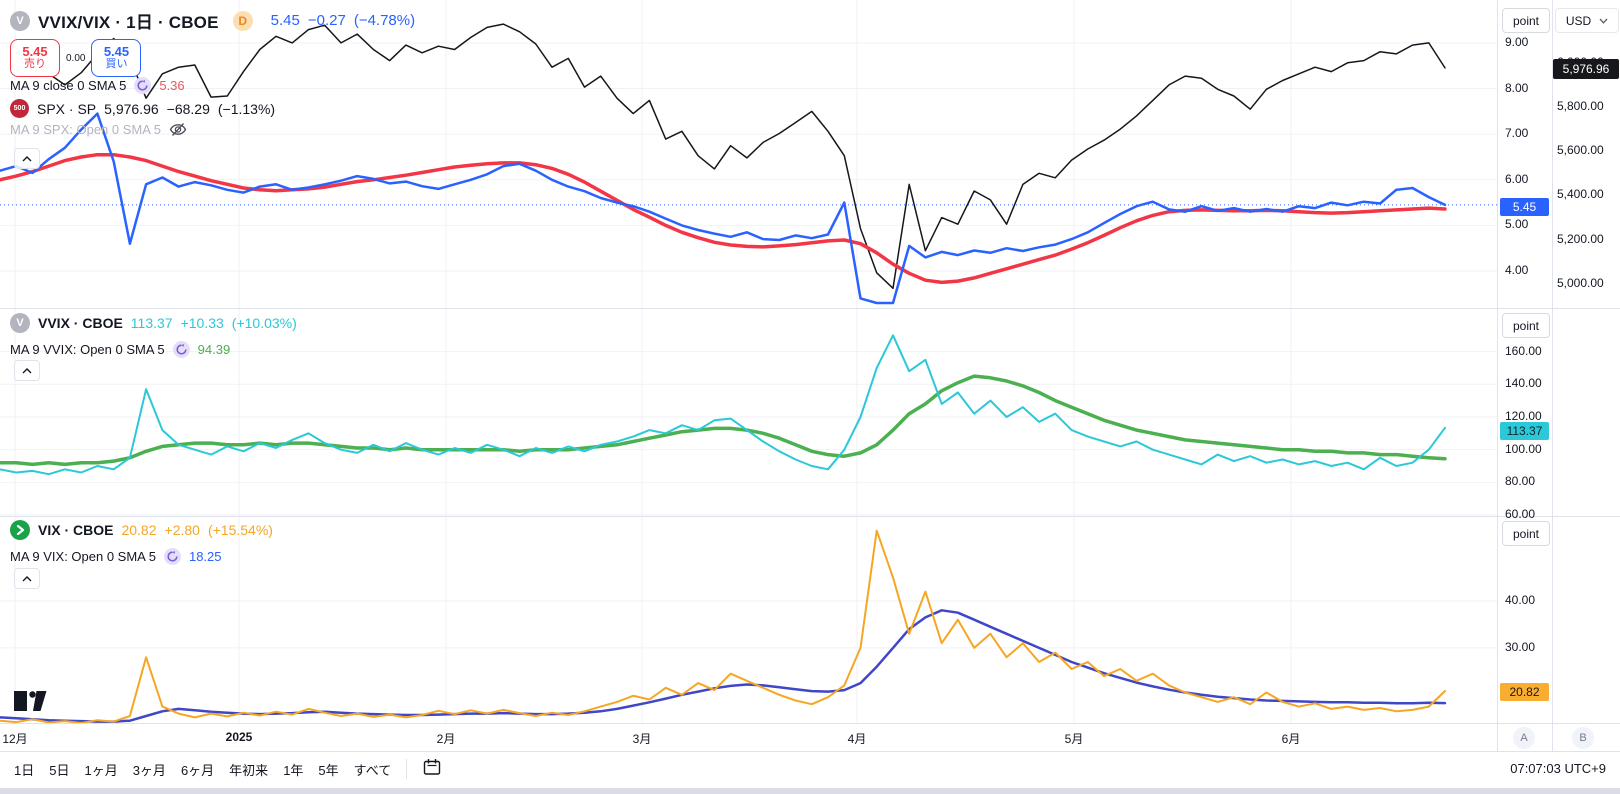 The image size is (1620, 794). I want to click on spx-legend: 500 SPX · SP 5,976.96 −68.29 (−1.13%), so click(142, 108).